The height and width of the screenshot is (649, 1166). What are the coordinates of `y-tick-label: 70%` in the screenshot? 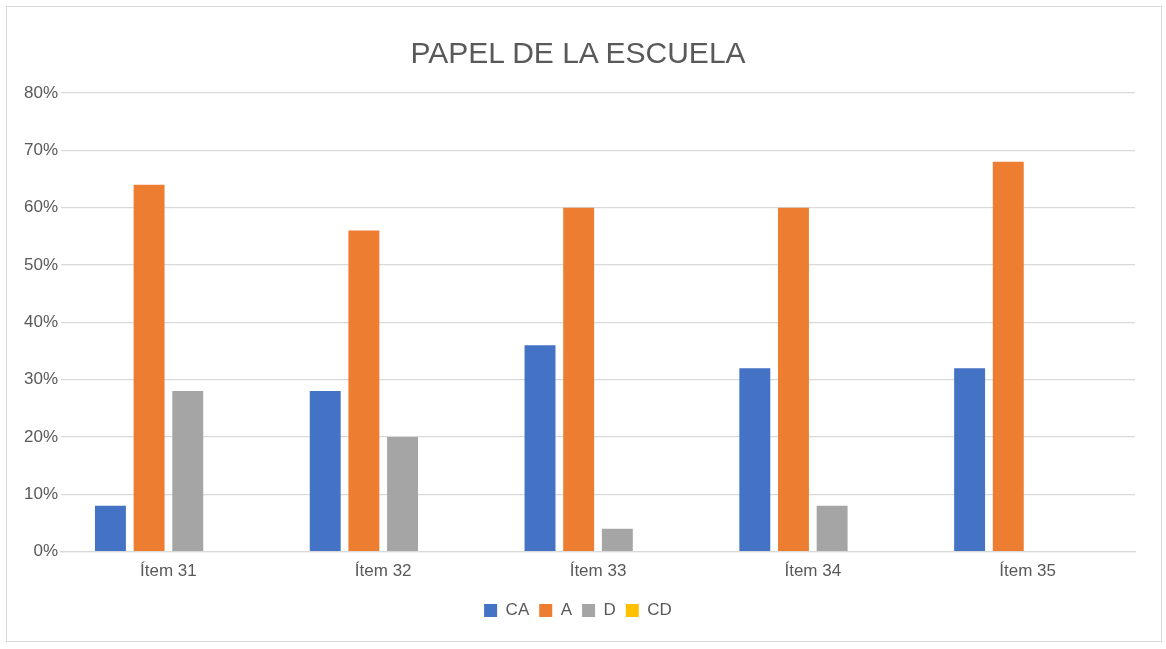 It's located at (41, 150).